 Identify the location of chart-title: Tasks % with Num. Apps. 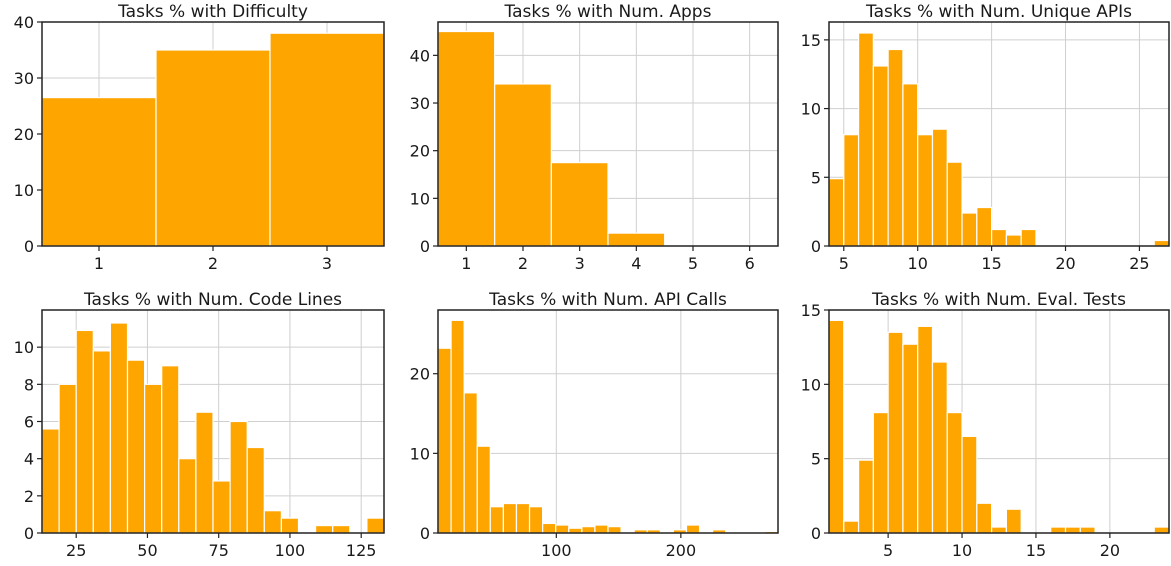
(608, 12).